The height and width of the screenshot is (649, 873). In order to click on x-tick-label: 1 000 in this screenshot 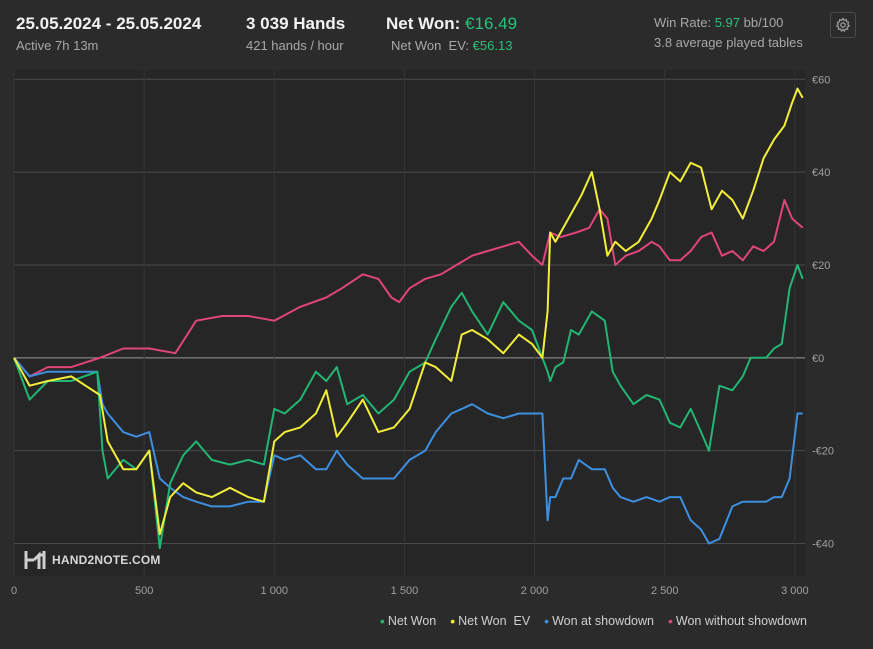, I will do `click(275, 591)`.